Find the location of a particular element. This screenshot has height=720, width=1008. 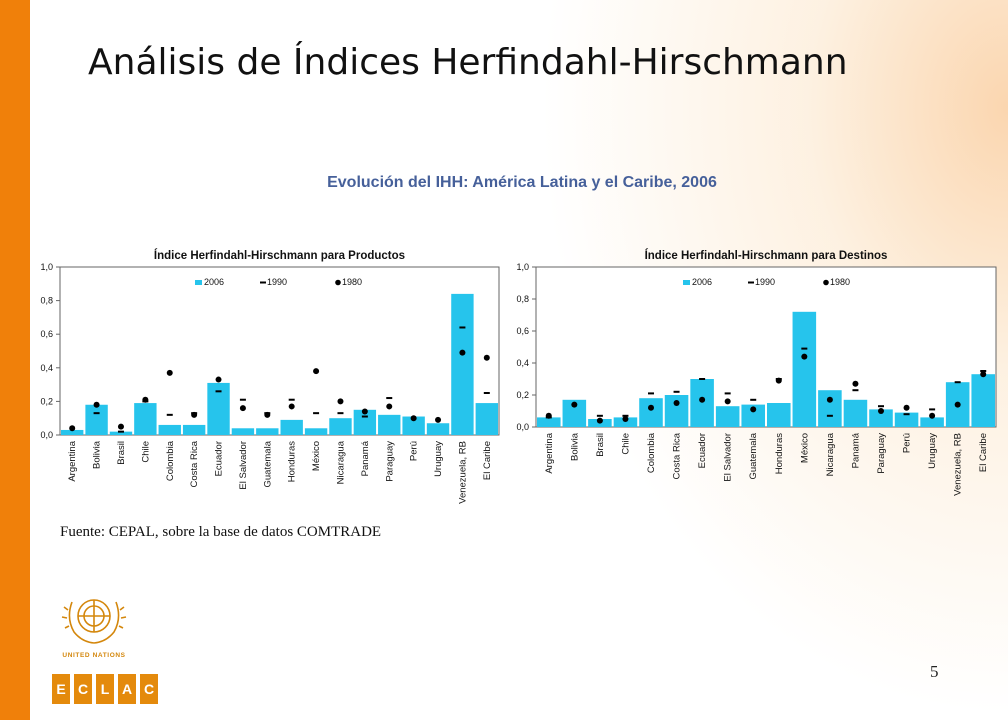

left-accent-bar is located at coordinates (15, 360).